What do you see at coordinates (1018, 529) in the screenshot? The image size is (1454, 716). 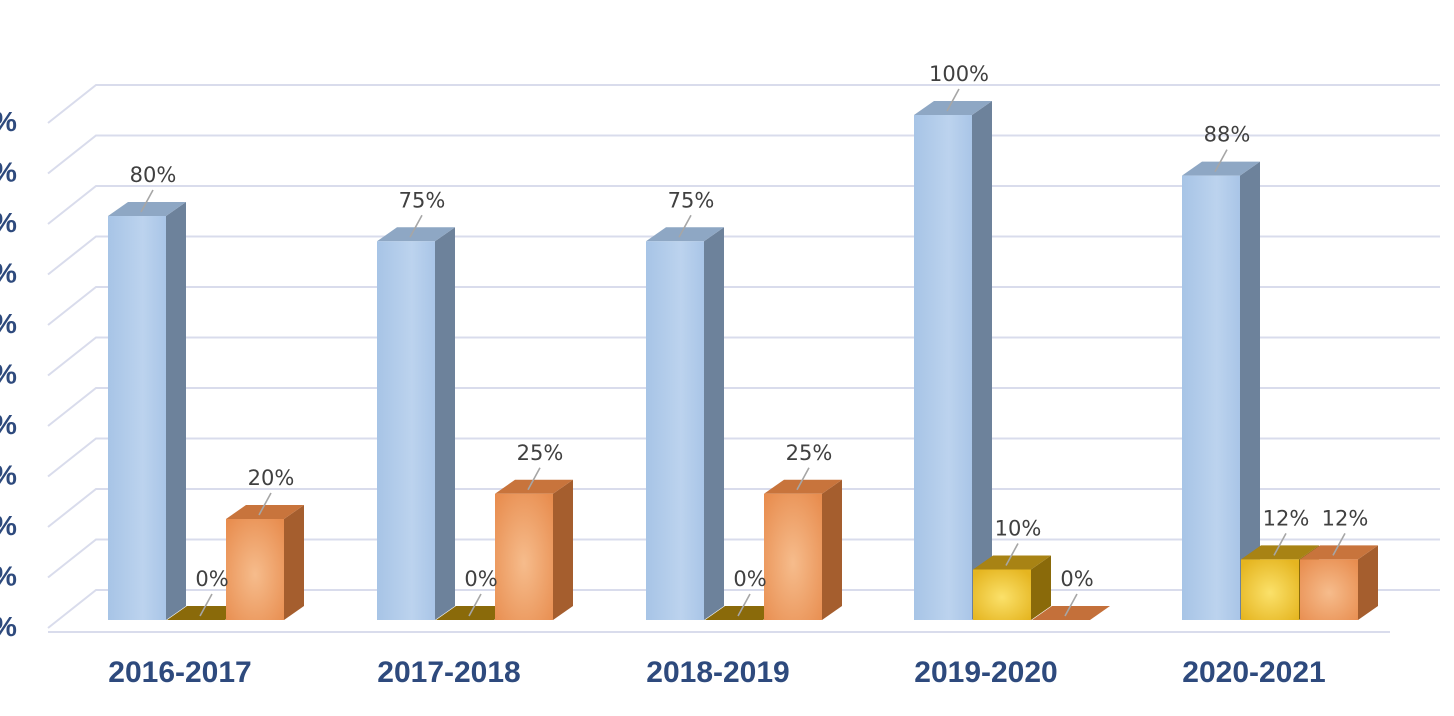 I see `data-label: 10%` at bounding box center [1018, 529].